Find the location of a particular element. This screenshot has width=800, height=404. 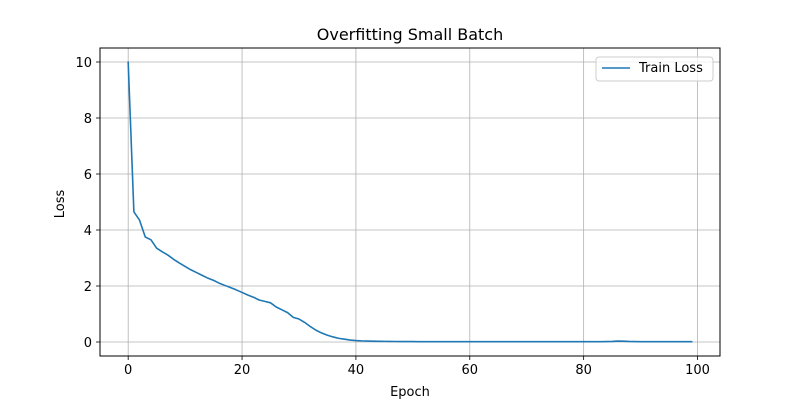

x-axis-ticks: 0 20 40 60 80 100 is located at coordinates (417, 367).